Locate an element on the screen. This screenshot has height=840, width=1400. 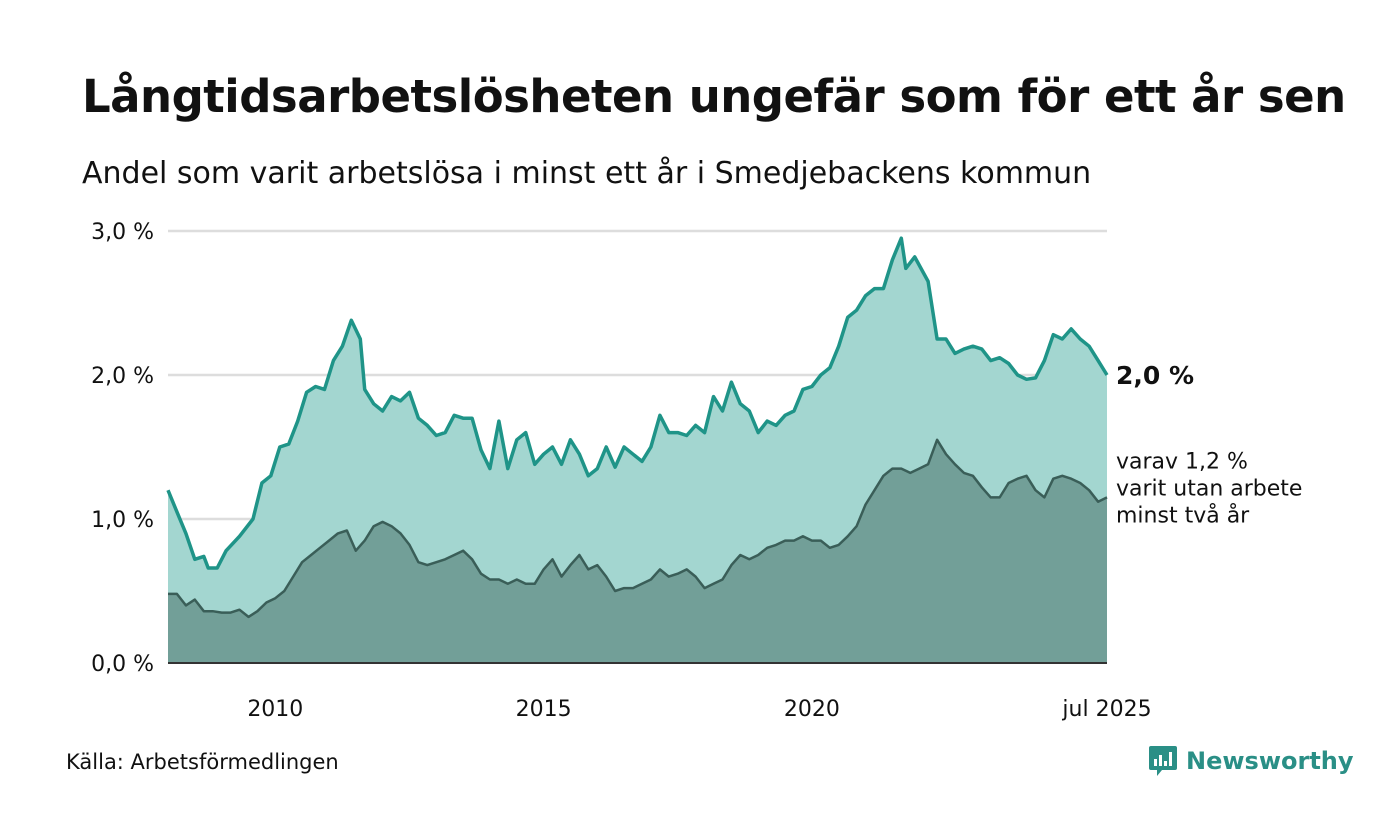
newsworthy-logo: Newsworthy is located at coordinates (1251, 761).